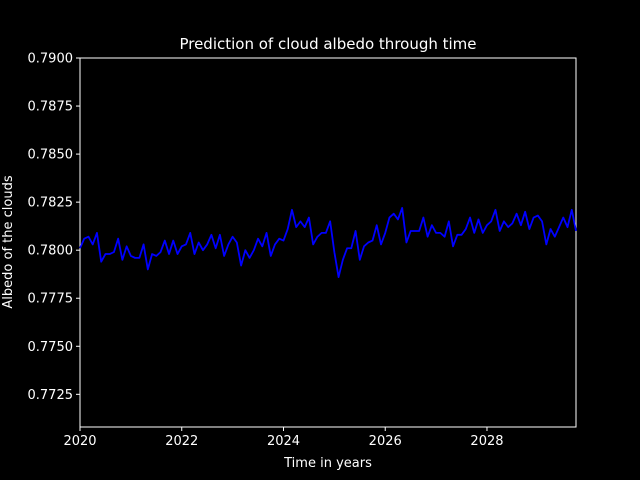 The image size is (640, 480). I want to click on y-tick-label: 0.7825, so click(51, 203).